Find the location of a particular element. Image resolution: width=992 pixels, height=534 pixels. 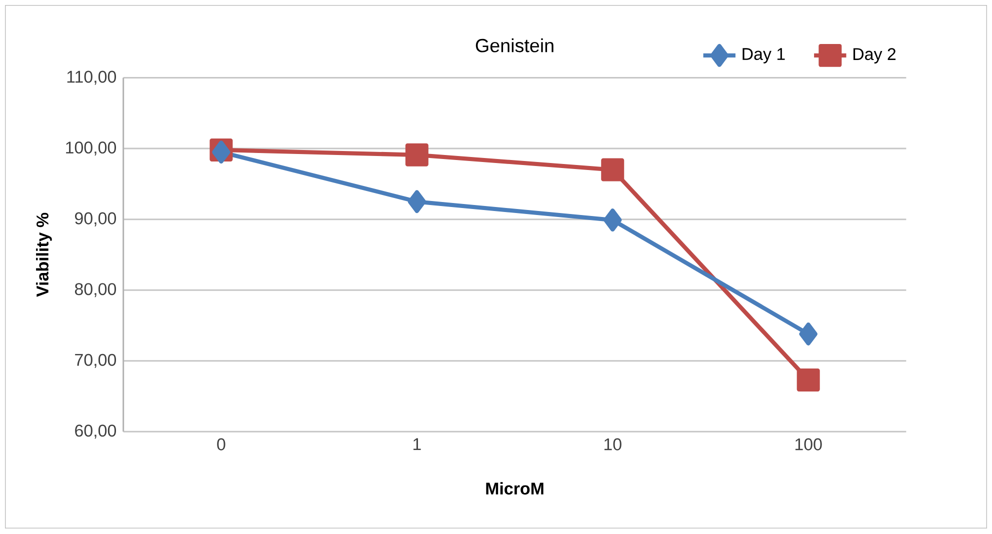

x-tick-label: 1 is located at coordinates (417, 444).